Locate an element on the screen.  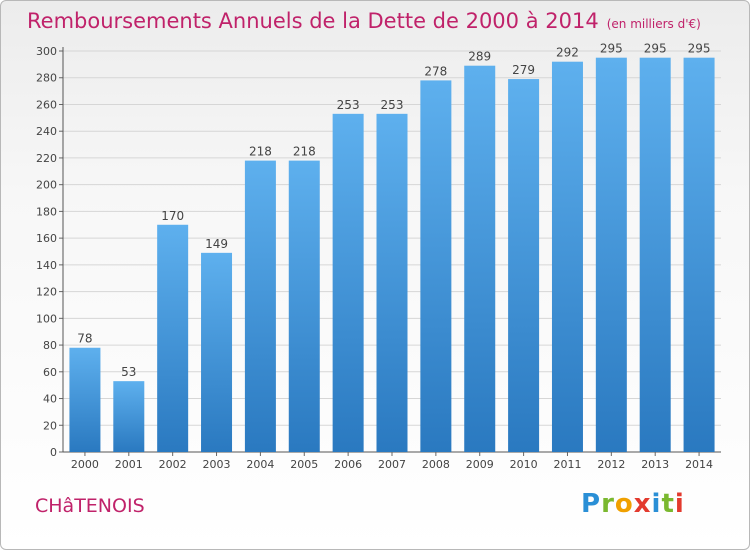
bar-2007 is located at coordinates (392, 282).